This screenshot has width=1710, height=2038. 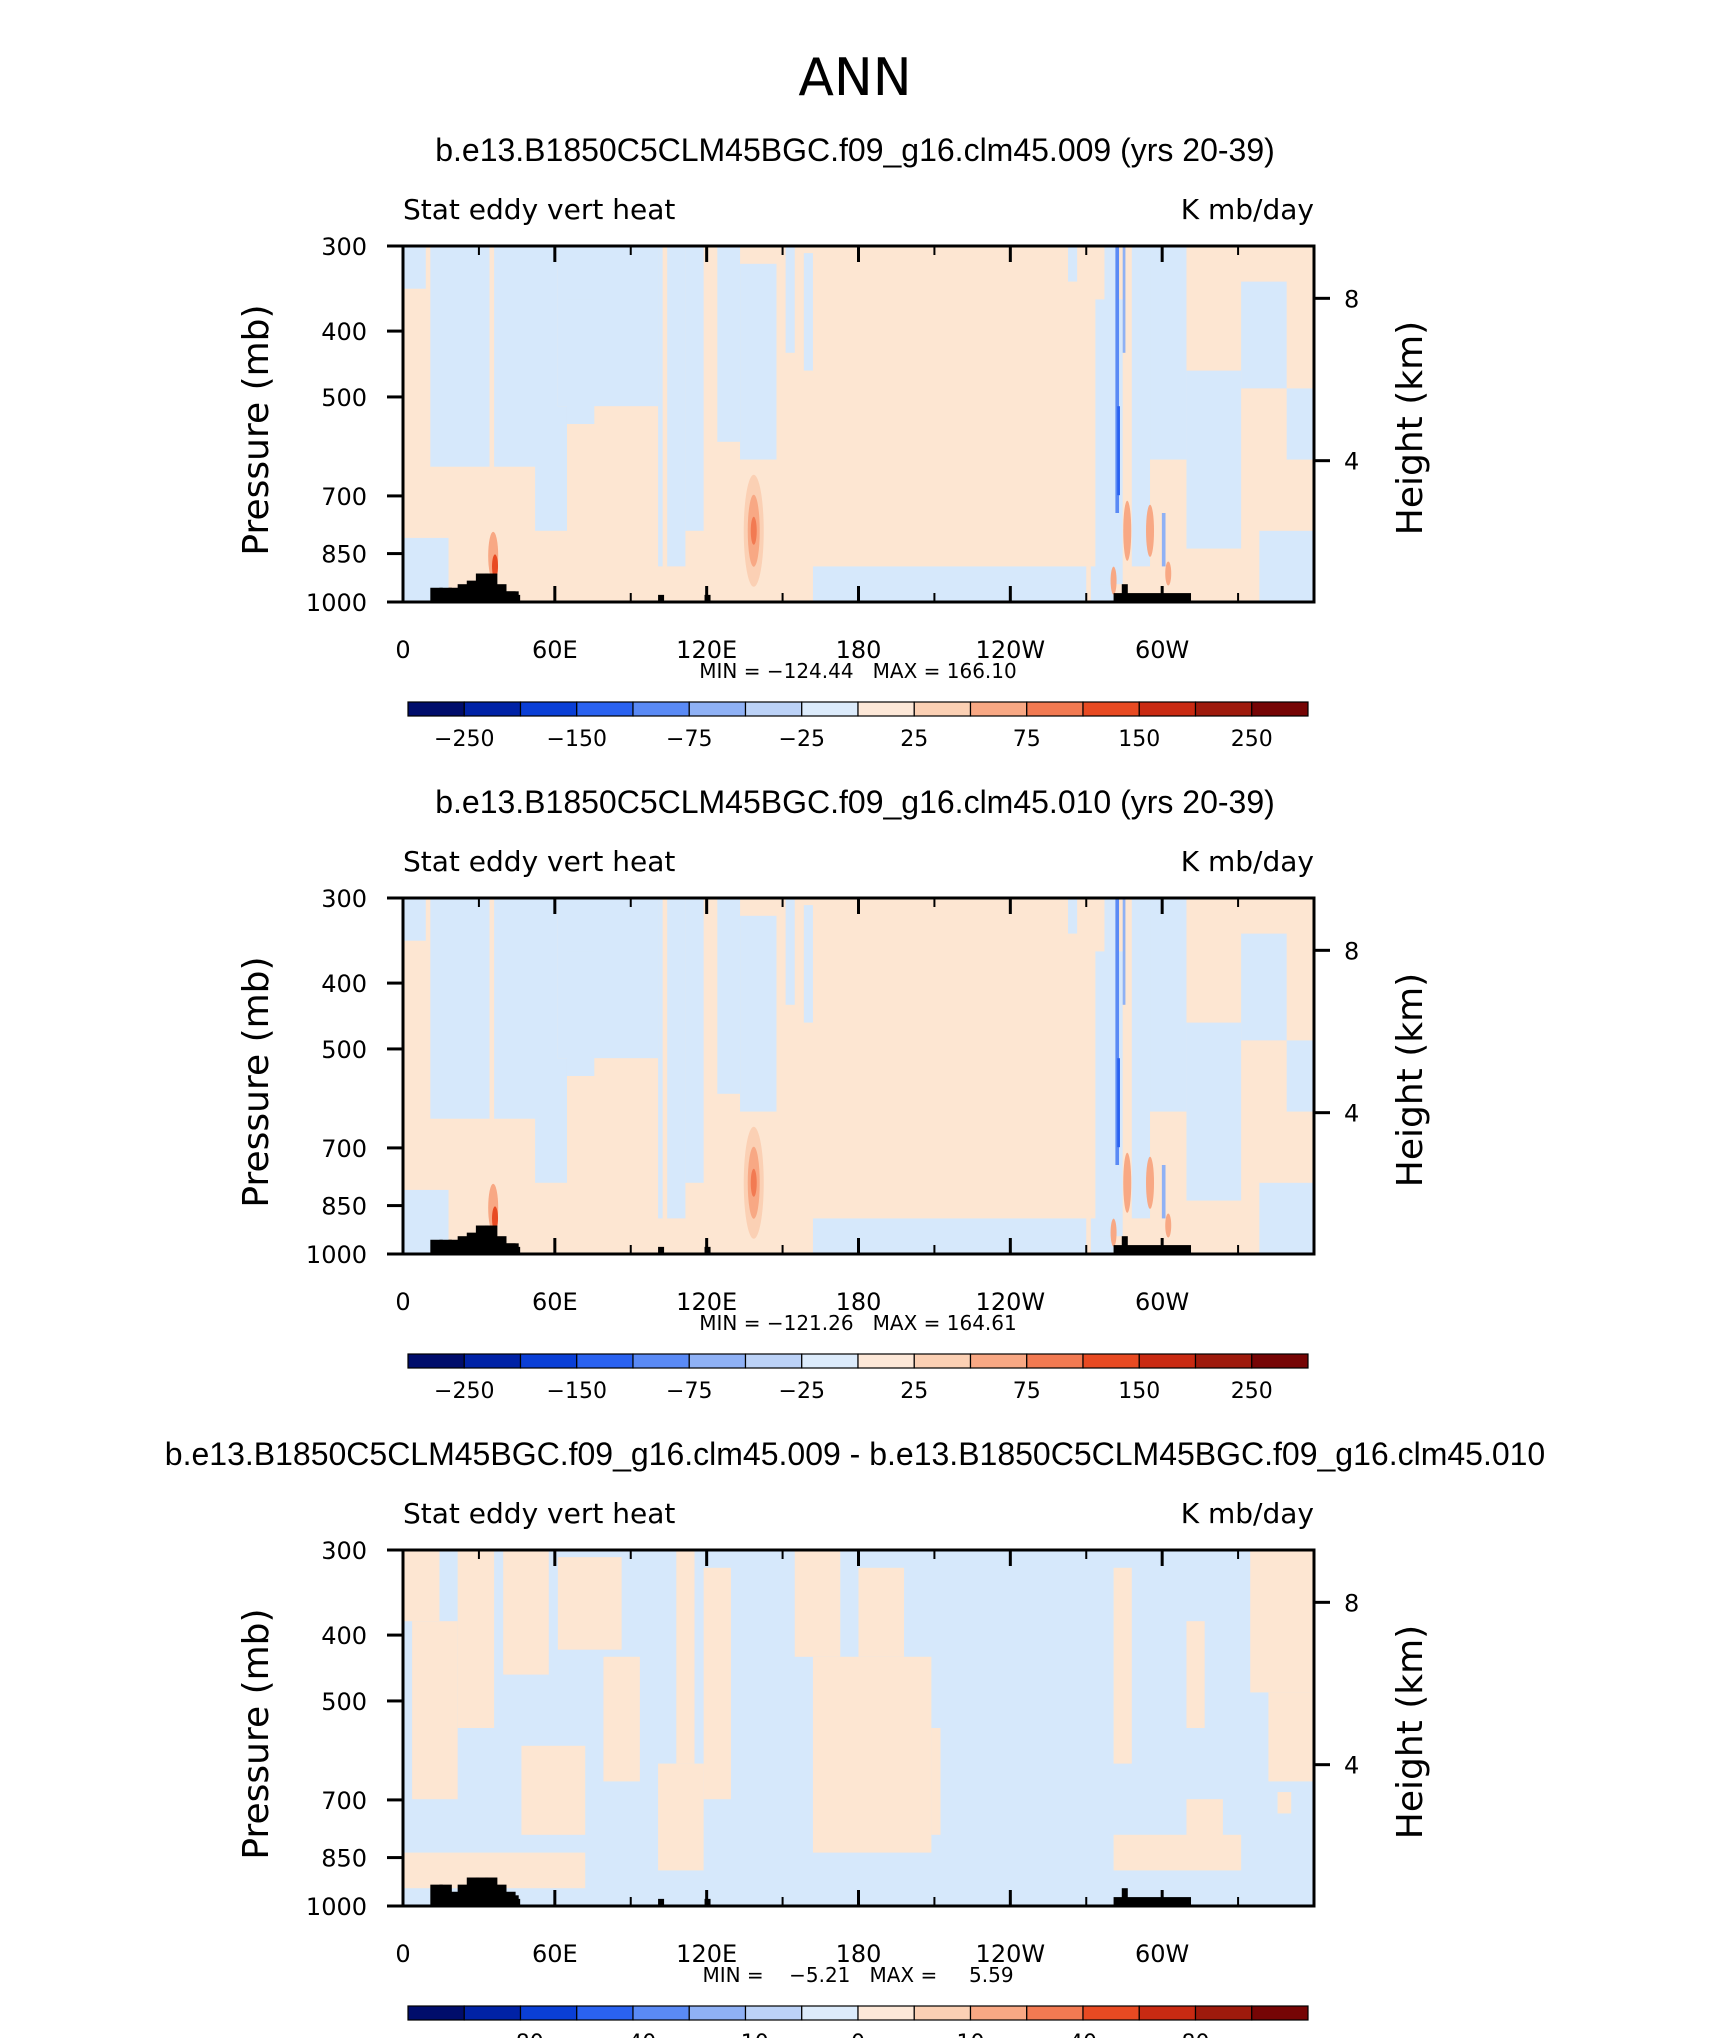 What do you see at coordinates (858, 1323) in the screenshot?
I see `min-max-stats: MIN = −121.26 MAX = 164.61` at bounding box center [858, 1323].